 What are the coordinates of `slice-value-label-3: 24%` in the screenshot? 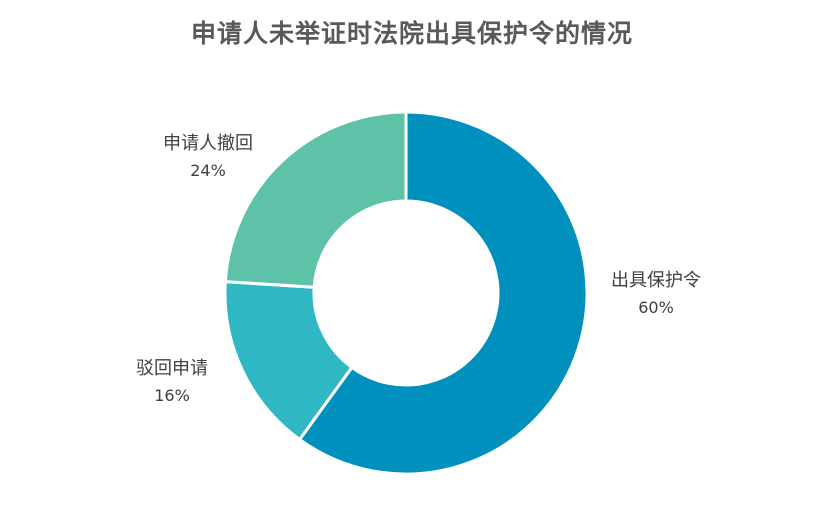 It's located at (208, 170).